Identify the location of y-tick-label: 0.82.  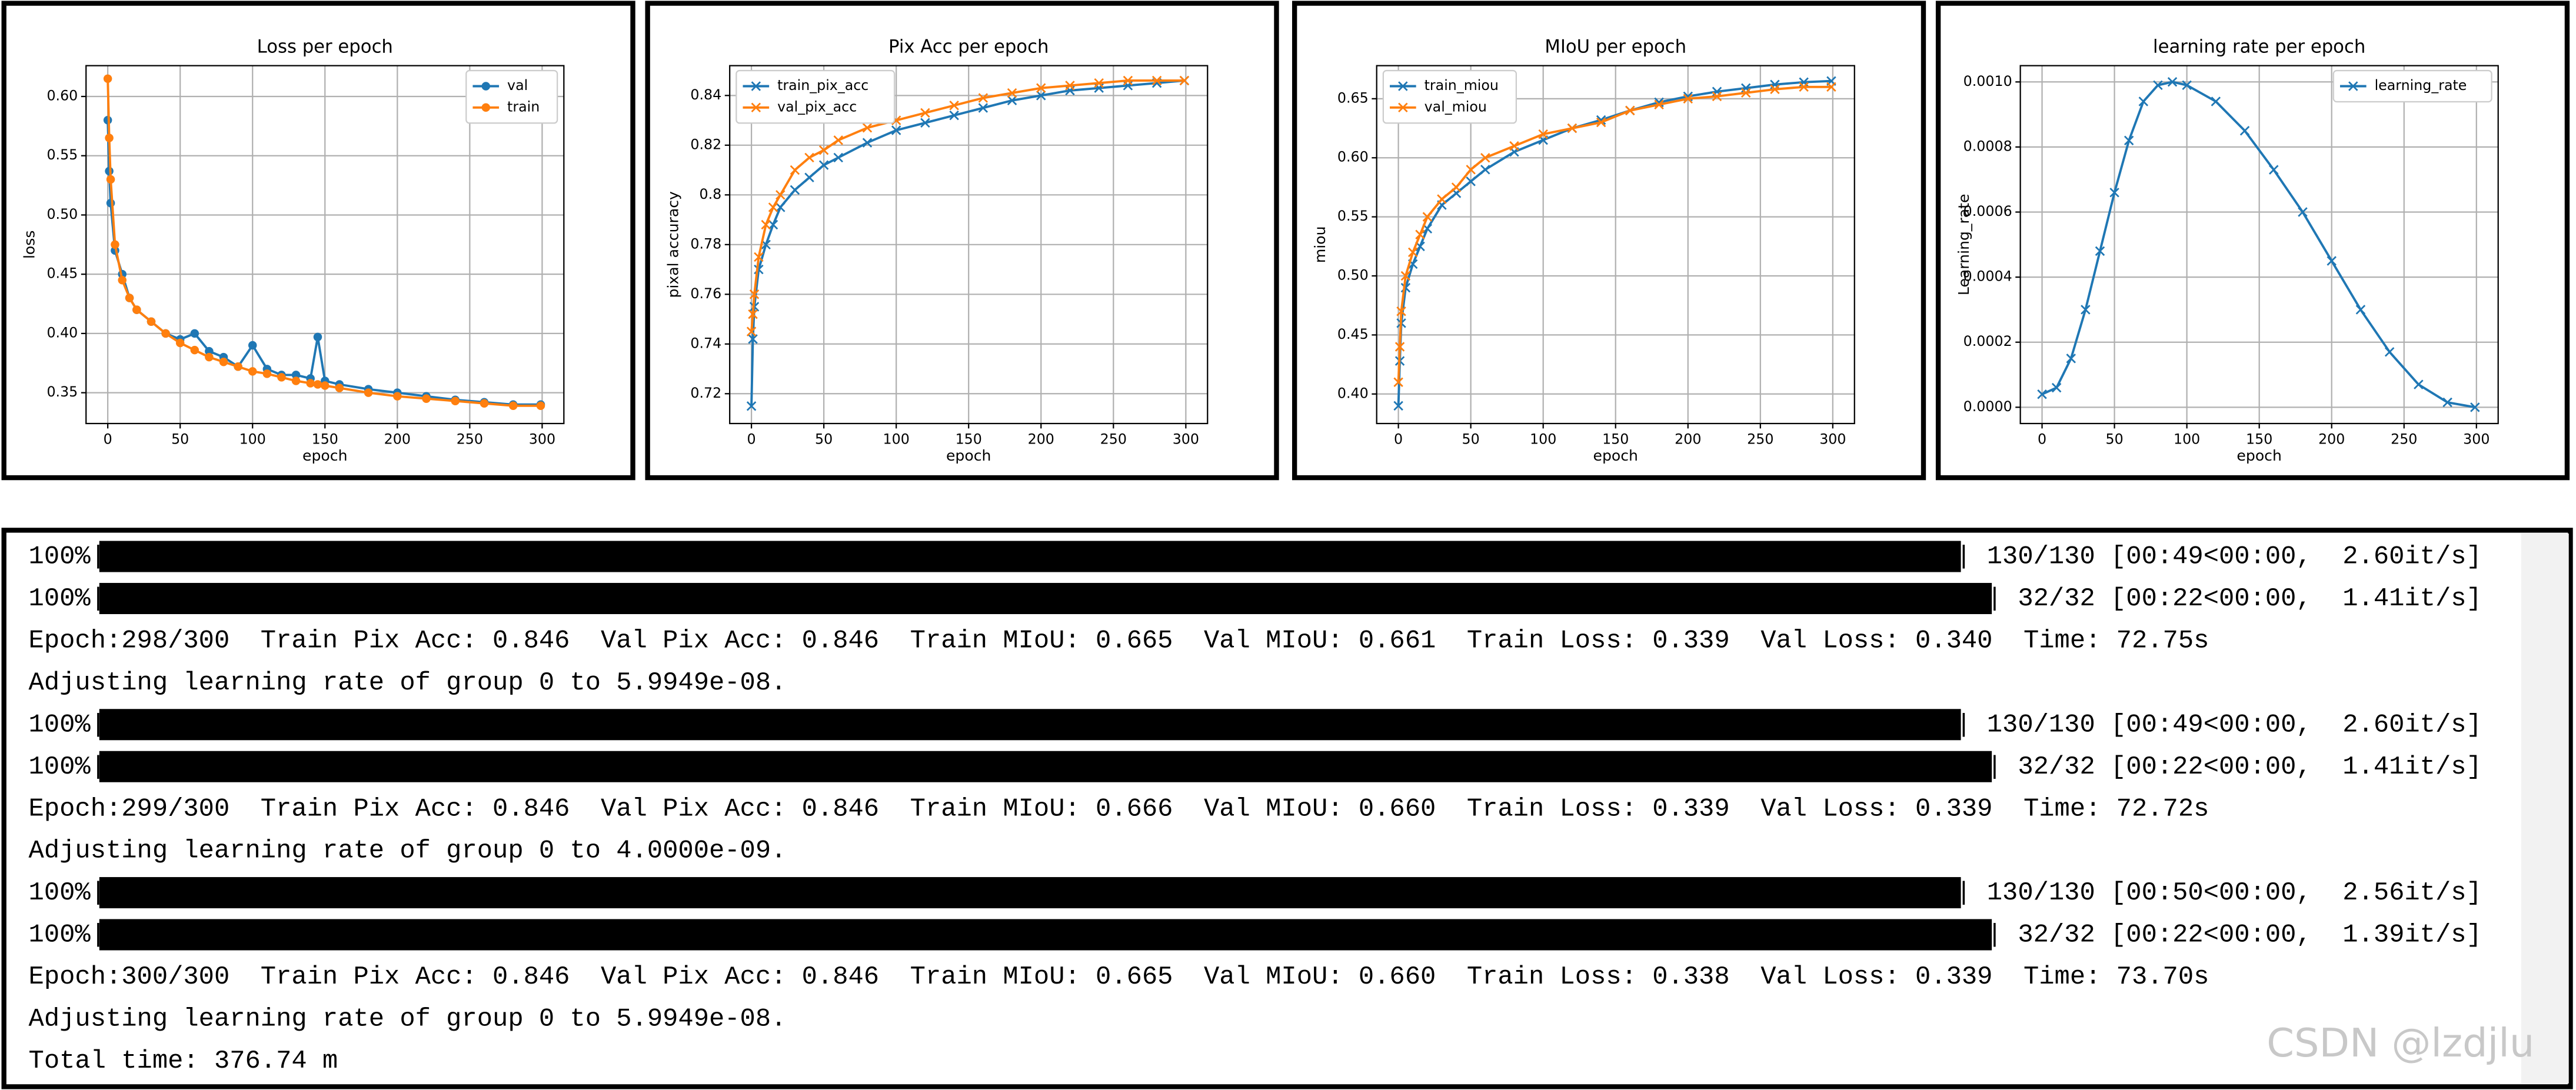
(705, 144).